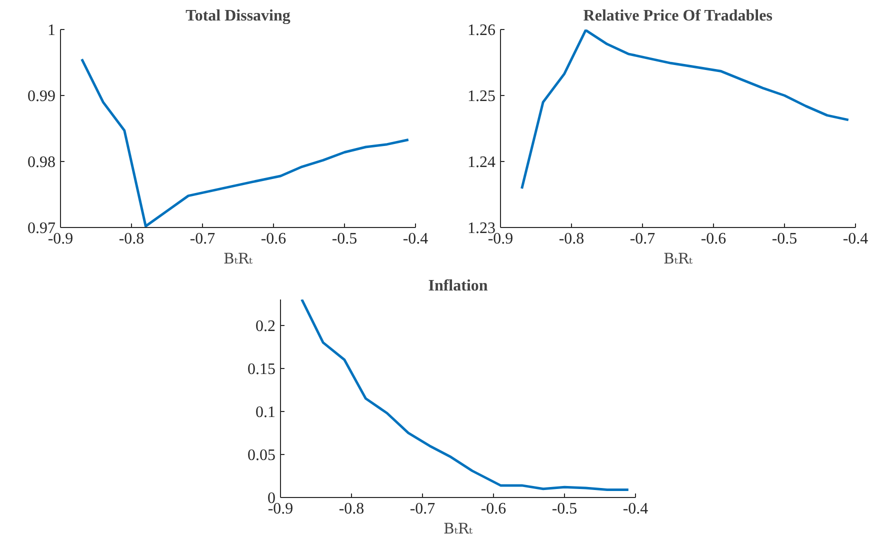 This screenshot has width=891, height=548. I want to click on y-tick-label: 1.24, so click(482, 162).